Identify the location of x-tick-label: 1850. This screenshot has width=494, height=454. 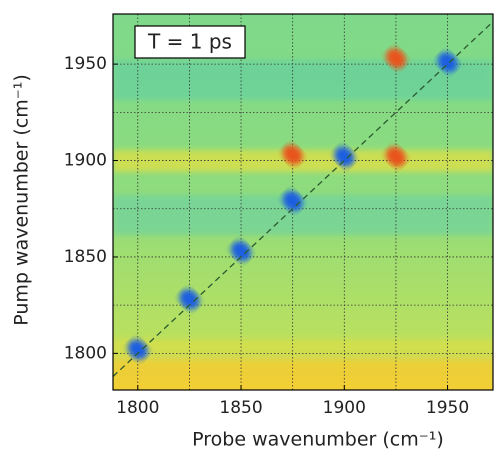
(240, 408).